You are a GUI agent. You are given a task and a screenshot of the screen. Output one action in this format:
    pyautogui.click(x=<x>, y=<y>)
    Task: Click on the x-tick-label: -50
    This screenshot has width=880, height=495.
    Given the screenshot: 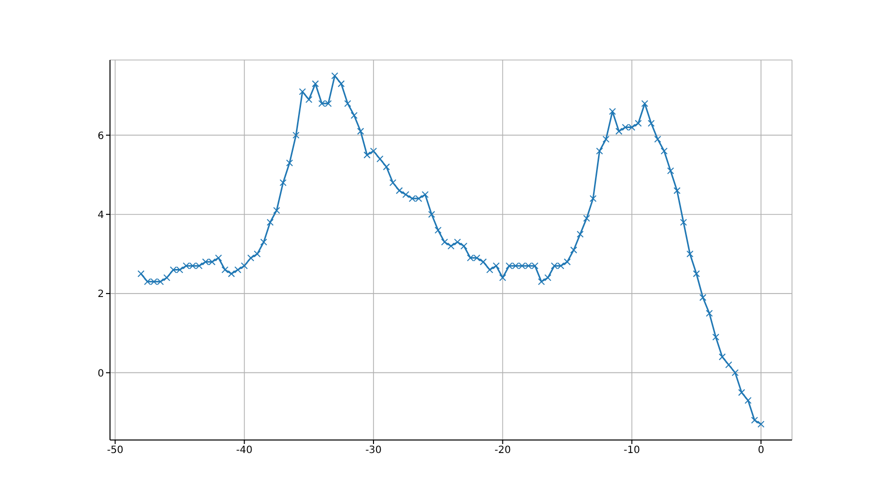 What is the action you would take?
    pyautogui.click(x=115, y=450)
    